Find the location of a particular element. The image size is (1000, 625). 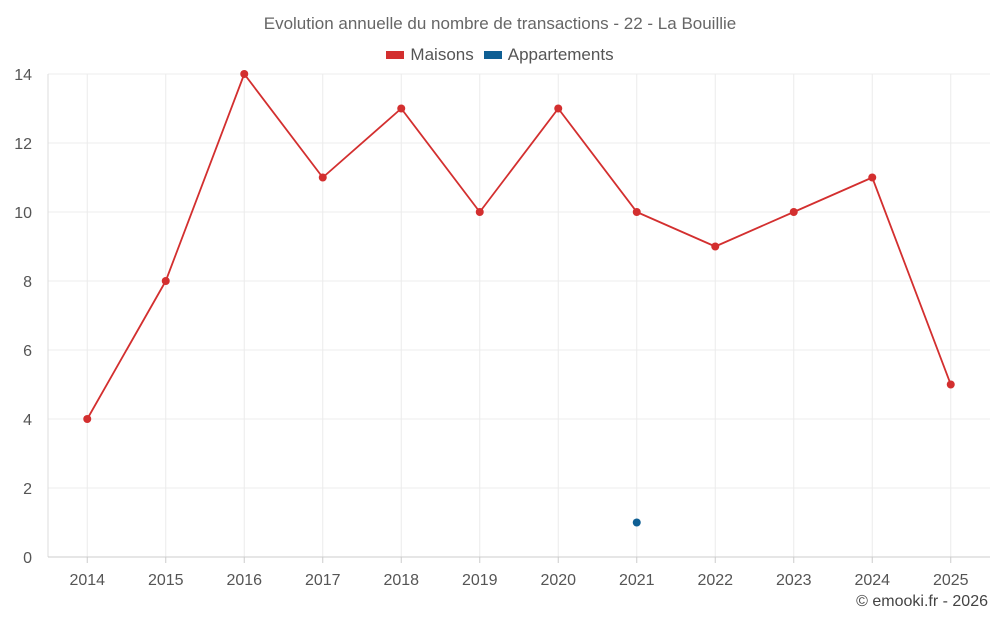

data-point-maisons-2015 is located at coordinates (165, 281).